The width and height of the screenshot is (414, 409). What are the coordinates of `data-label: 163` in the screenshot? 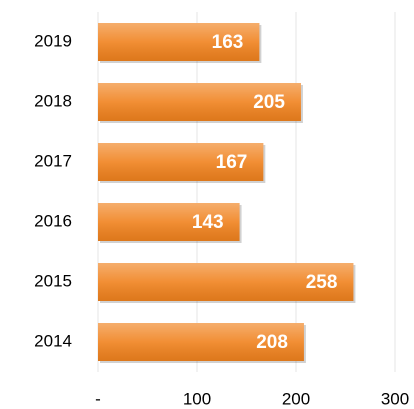 It's located at (228, 42).